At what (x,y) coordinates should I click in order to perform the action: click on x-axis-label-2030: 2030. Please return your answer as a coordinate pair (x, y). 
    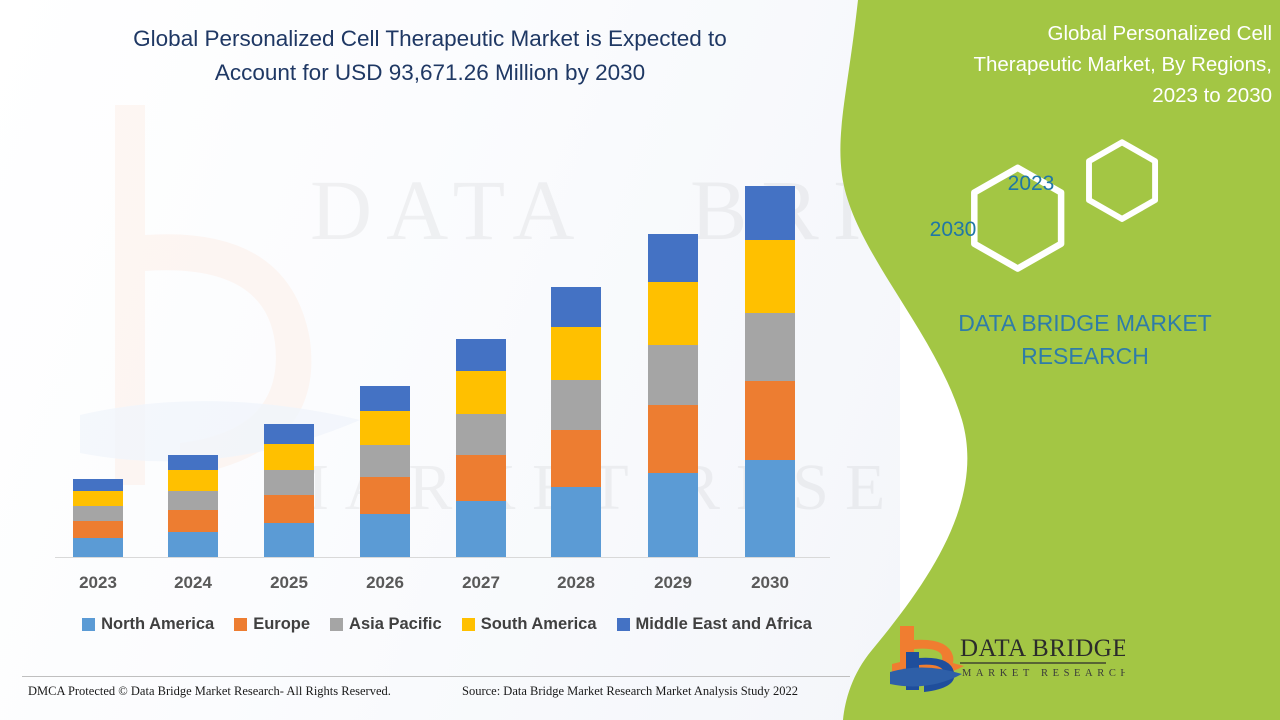
    Looking at the image, I should click on (770, 582).